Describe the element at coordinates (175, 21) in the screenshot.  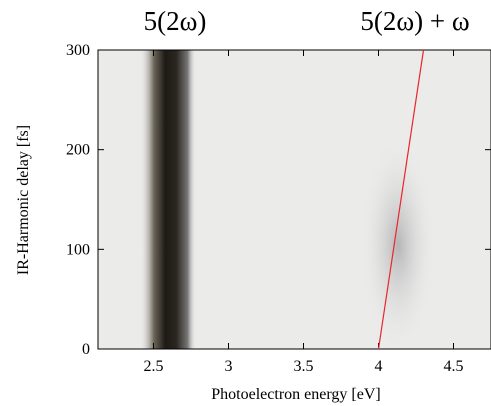
I see `annotation: 5(2ω)` at that location.